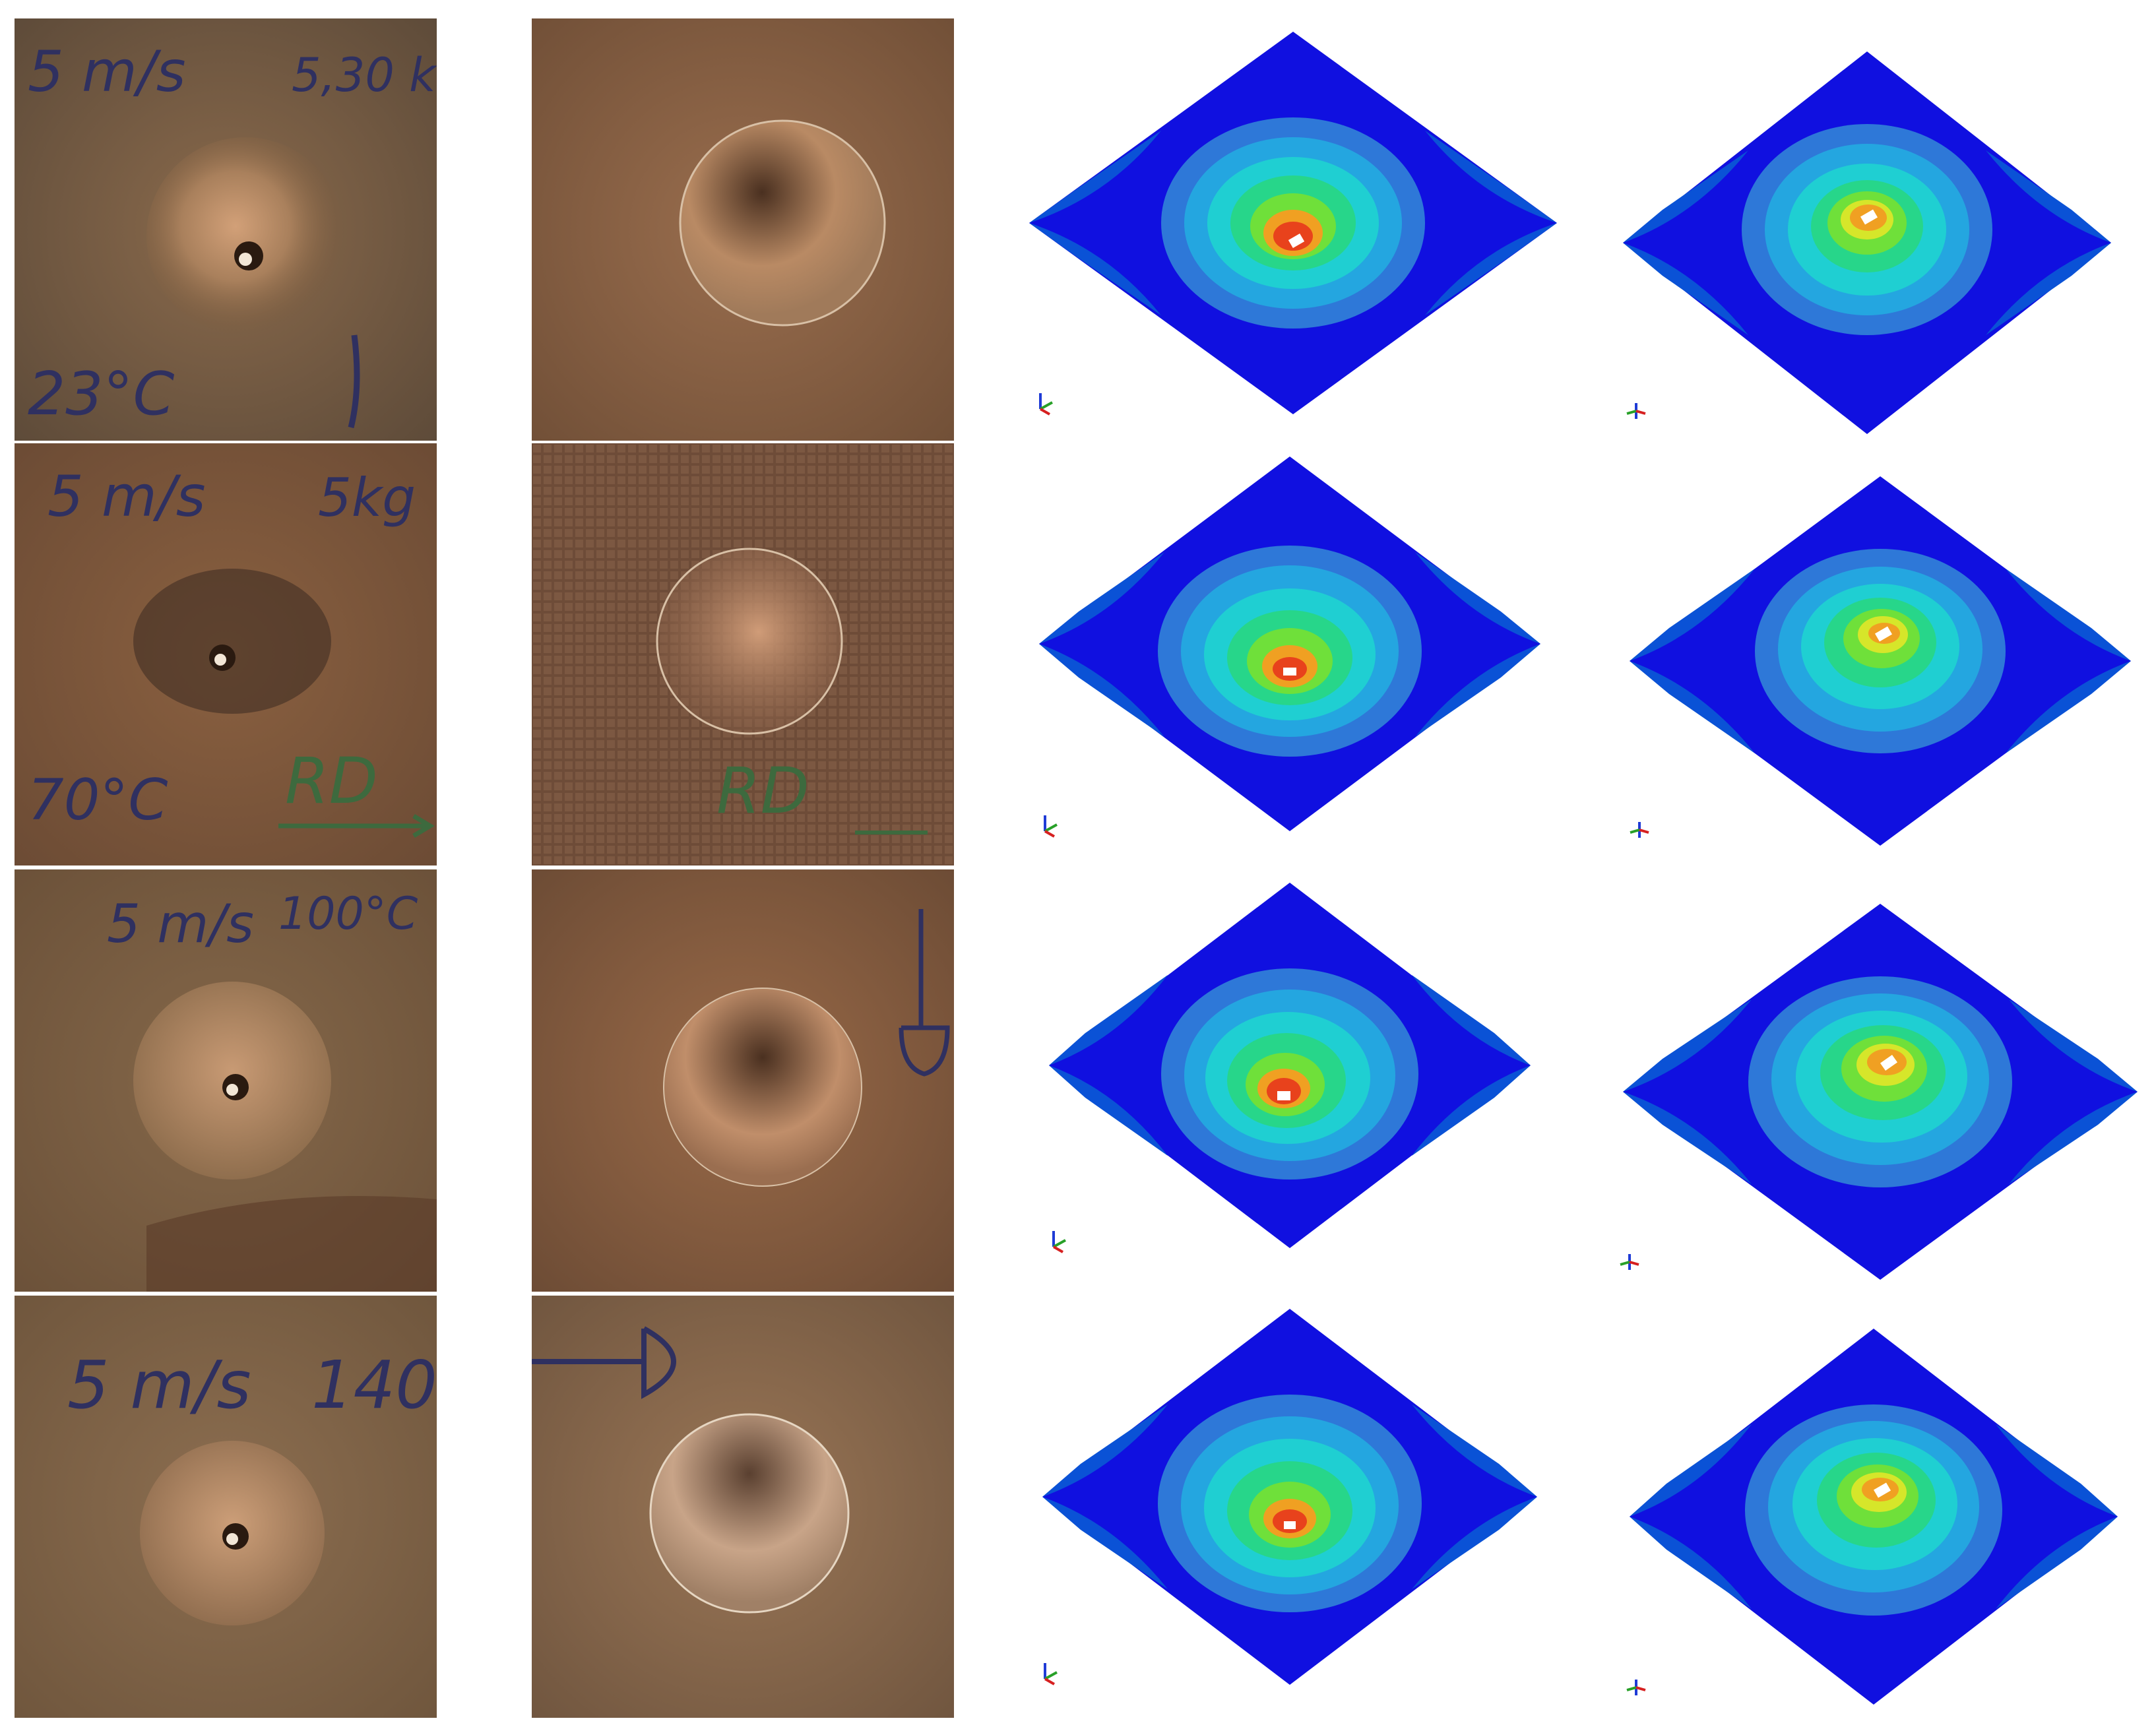 Image resolution: width=2156 pixels, height=1731 pixels. What do you see at coordinates (743, 229) in the screenshot?
I see `photo-back-23c` at bounding box center [743, 229].